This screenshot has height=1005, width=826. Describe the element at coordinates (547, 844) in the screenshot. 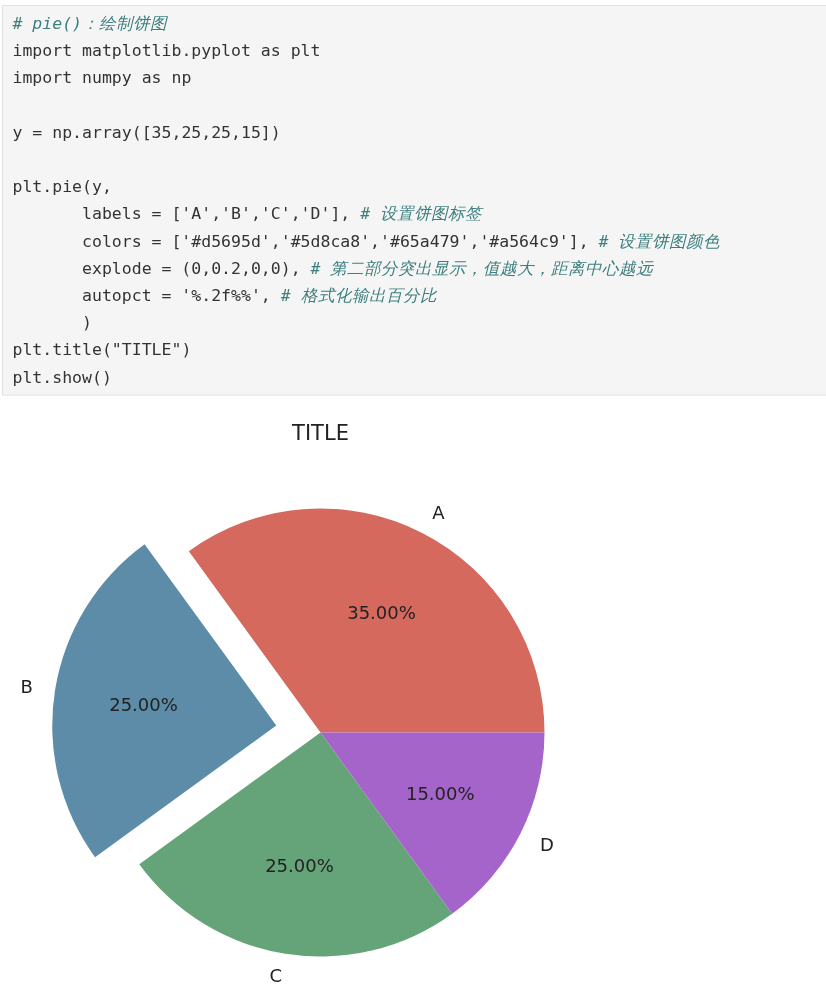

I see `slice-label: D` at that location.